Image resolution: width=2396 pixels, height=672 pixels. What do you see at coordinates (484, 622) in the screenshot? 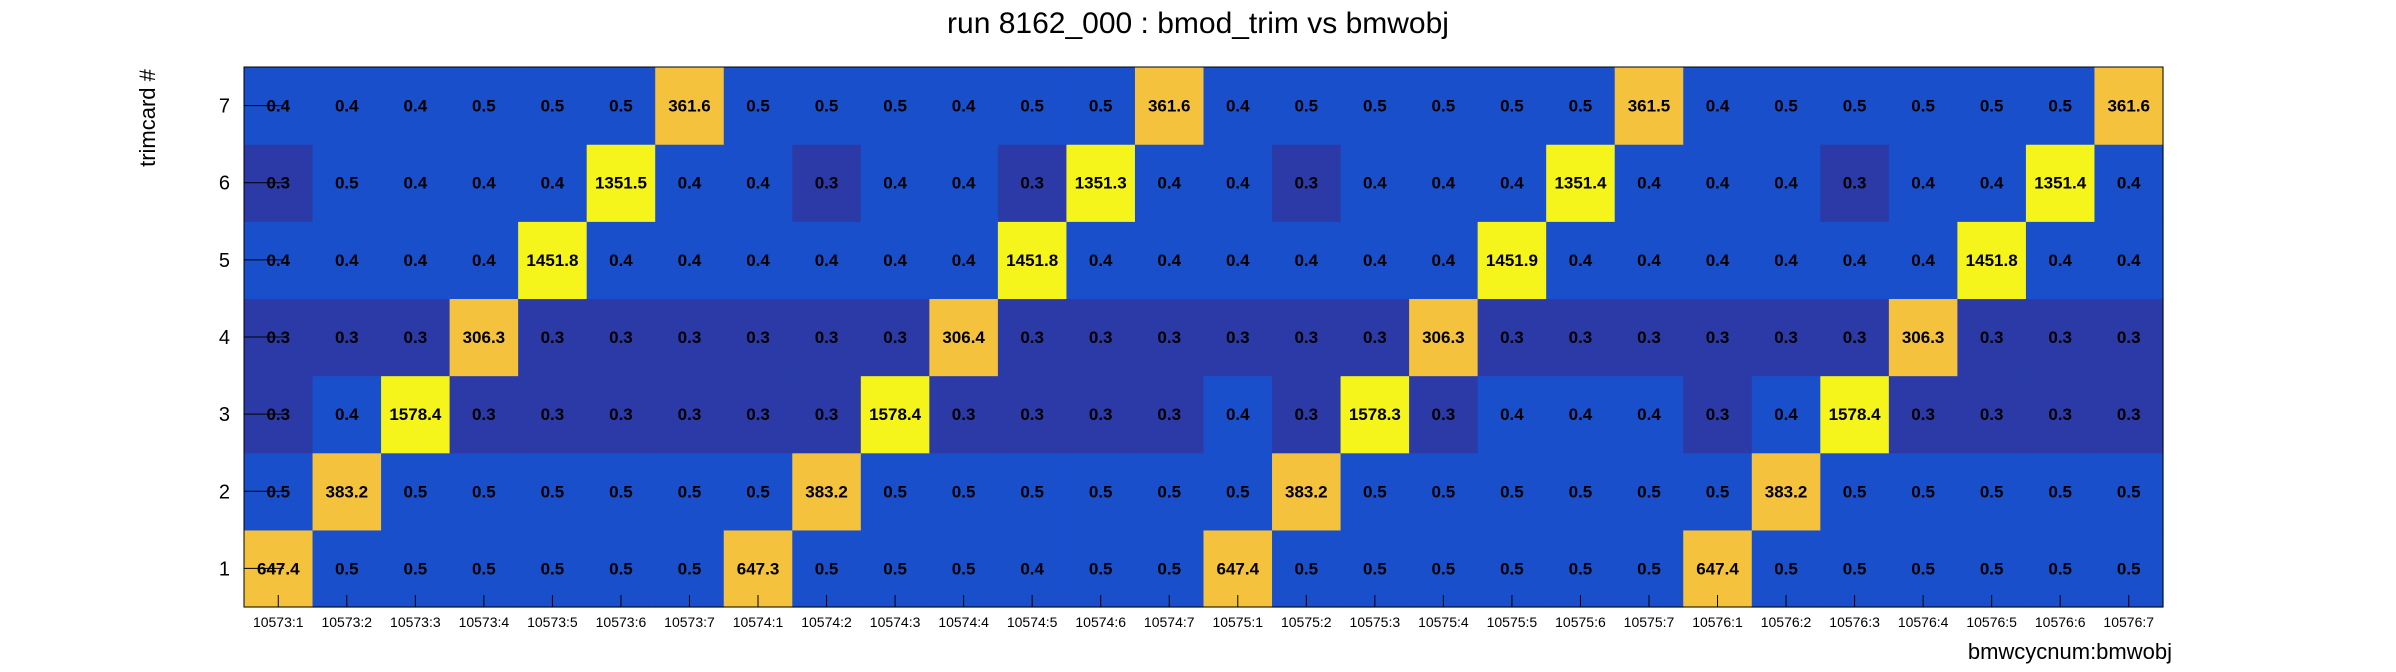
I see `x-tick-label: 10573:4` at bounding box center [484, 622].